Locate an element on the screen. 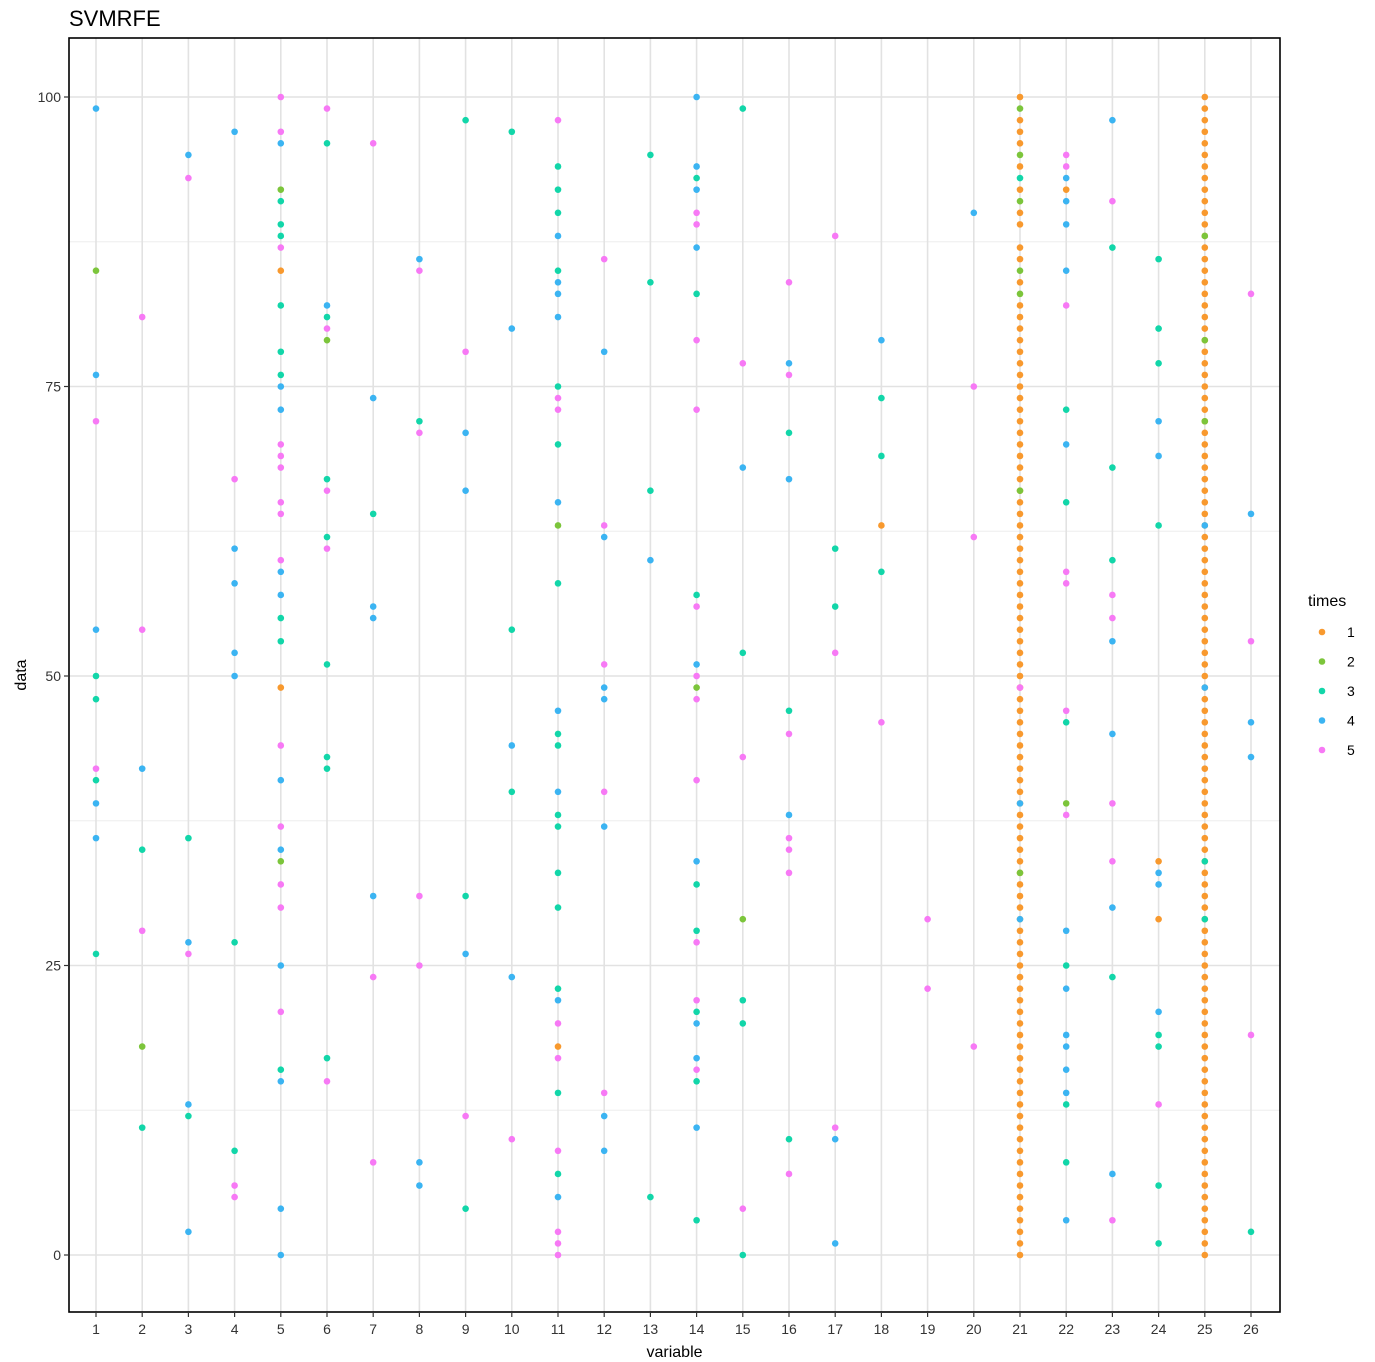  x-tick-label: 24 is located at coordinates (1159, 1329).